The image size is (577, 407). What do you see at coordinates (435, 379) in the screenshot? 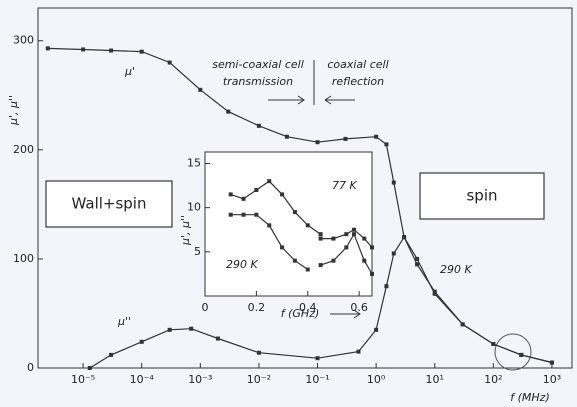
I see `x-tick-label: 10¹` at bounding box center [435, 379].